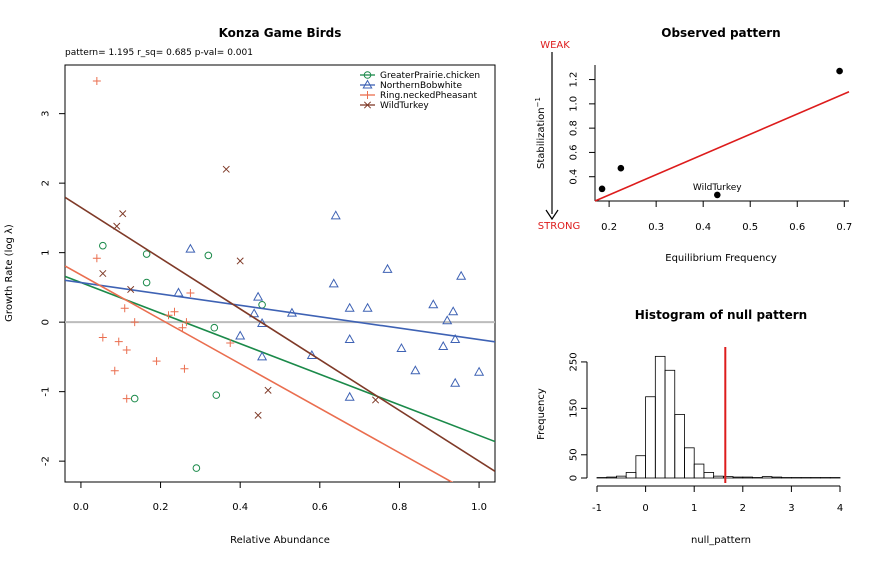 This screenshot has width=882, height=568. I want to click on y-axis-label: Growth Rate (log λ), so click(9, 273).